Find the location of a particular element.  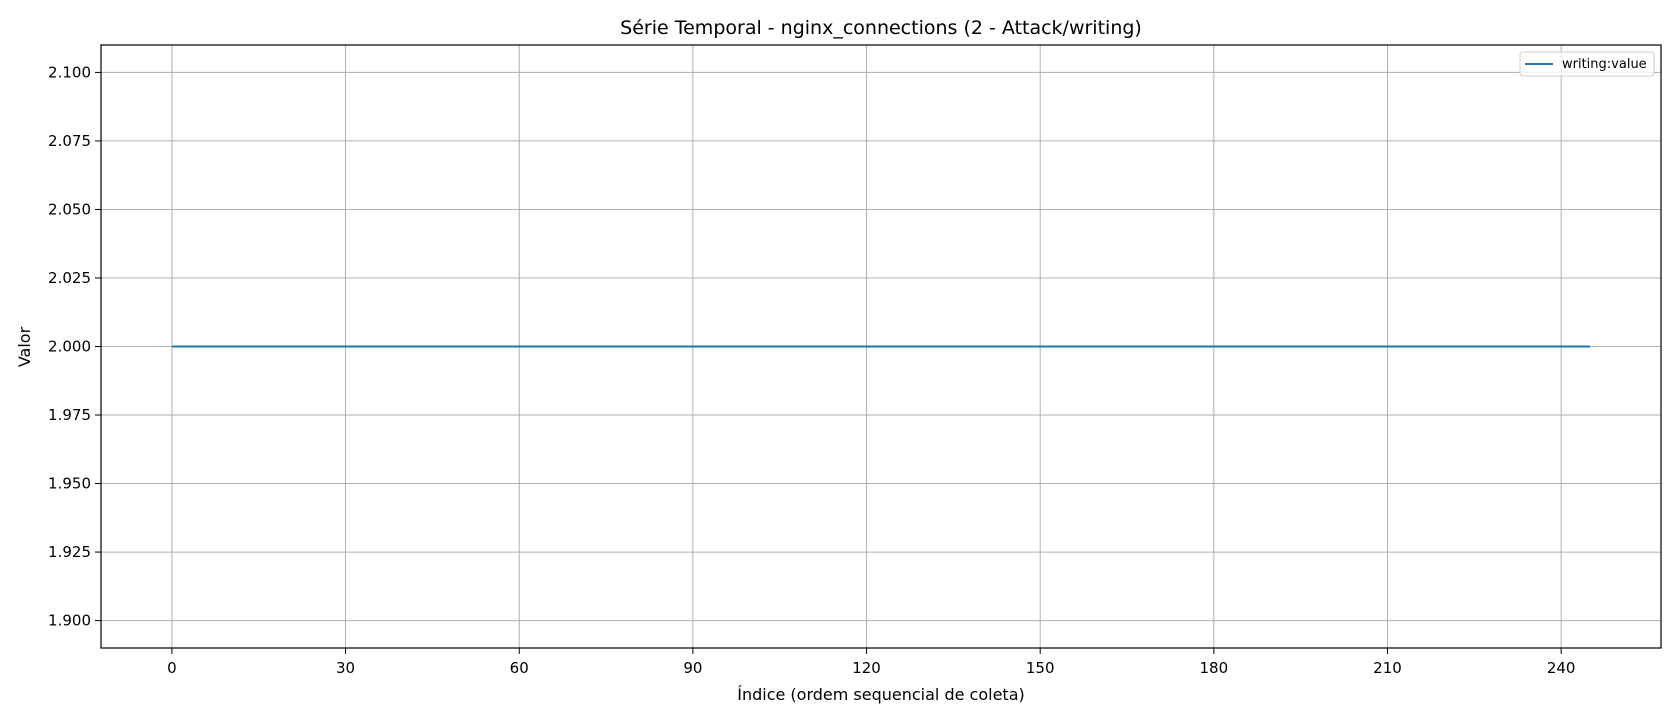

y-tick-label: 1.925 is located at coordinates (69, 552).